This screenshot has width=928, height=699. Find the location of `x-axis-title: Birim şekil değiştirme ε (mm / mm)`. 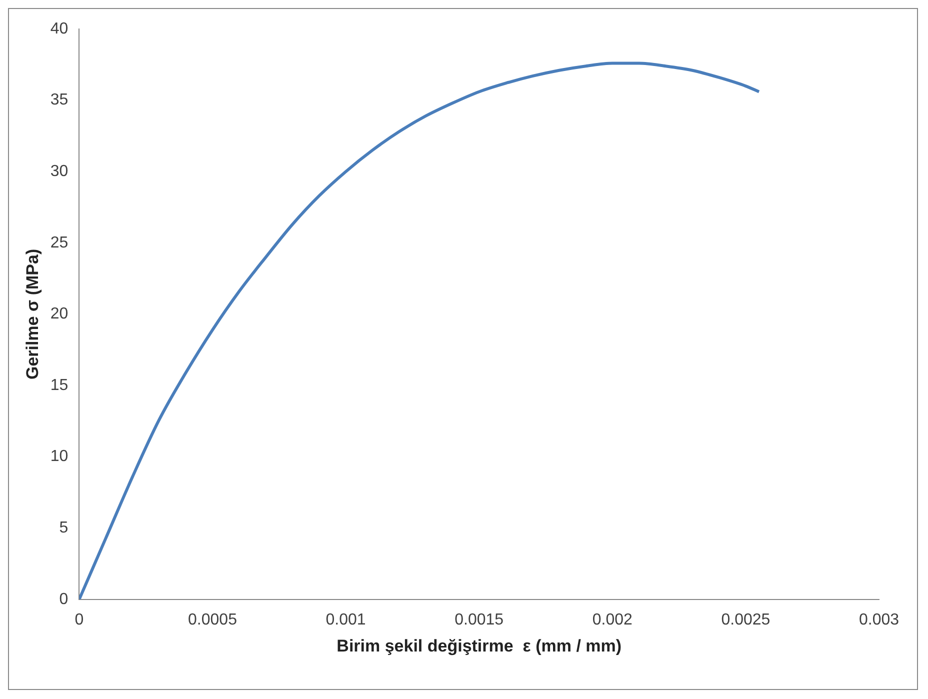

x-axis-title: Birim şekil değiştirme ε (mm / mm) is located at coordinates (479, 646).